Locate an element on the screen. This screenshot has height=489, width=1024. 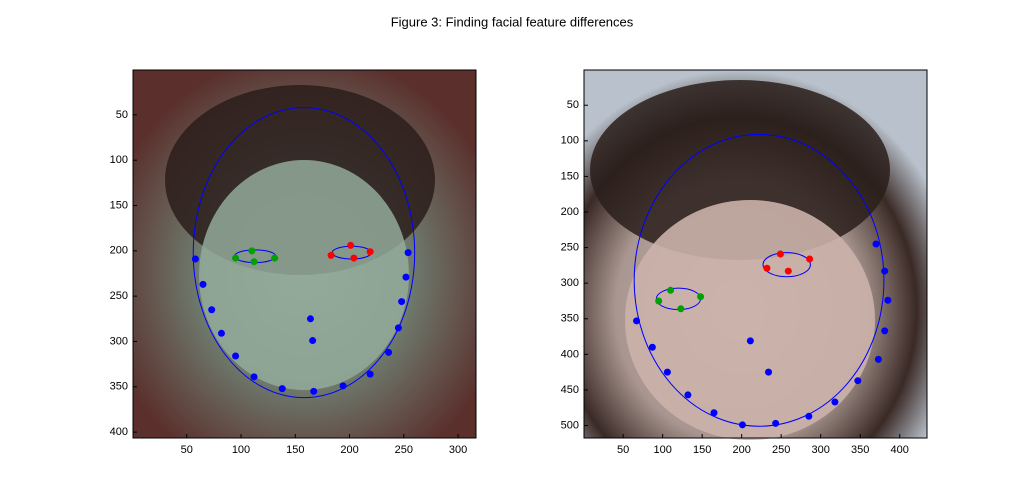
face is located at coordinates (304, 275).